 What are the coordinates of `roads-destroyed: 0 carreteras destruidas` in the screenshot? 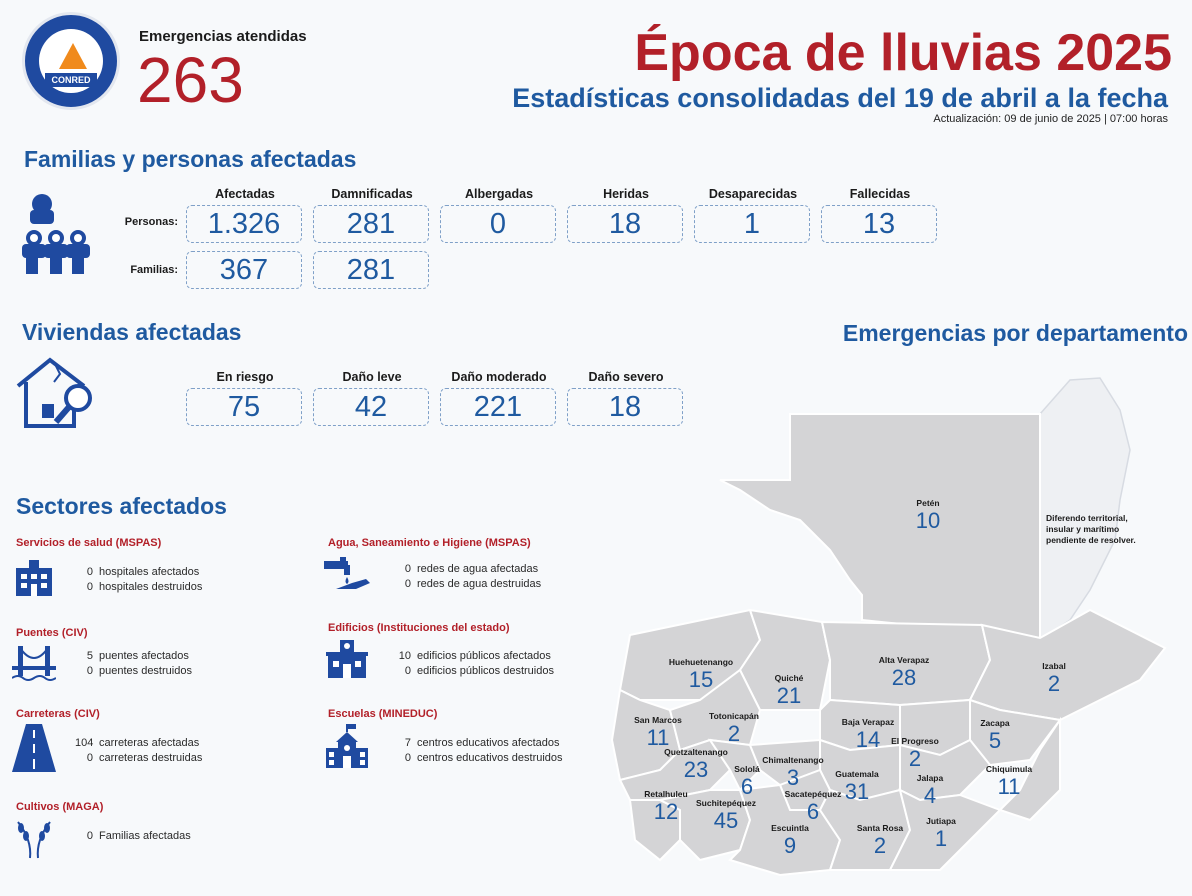 It's located at (144, 758).